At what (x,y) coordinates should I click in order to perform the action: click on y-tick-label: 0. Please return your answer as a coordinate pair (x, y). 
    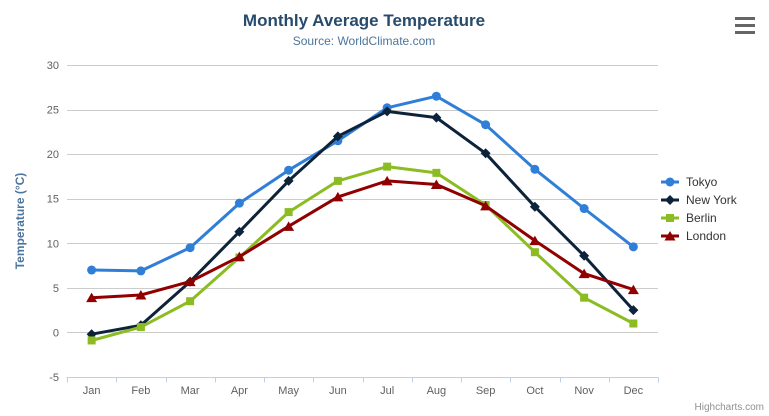
    Looking at the image, I should click on (56, 333).